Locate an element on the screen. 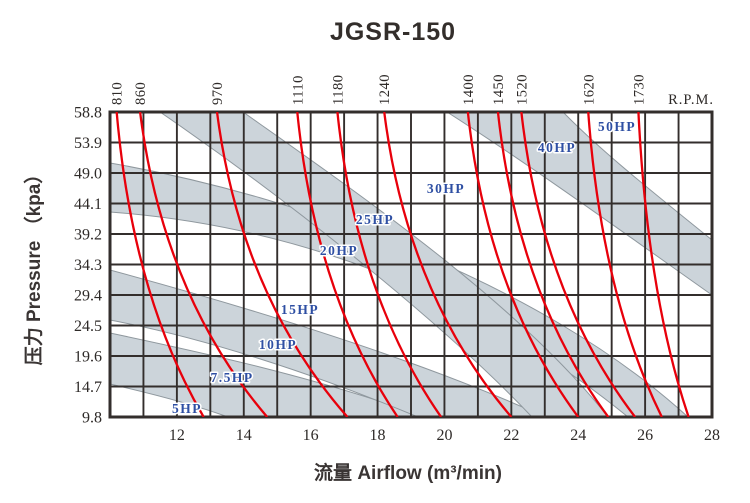  airflow-tick-label: 22 is located at coordinates (511, 435).